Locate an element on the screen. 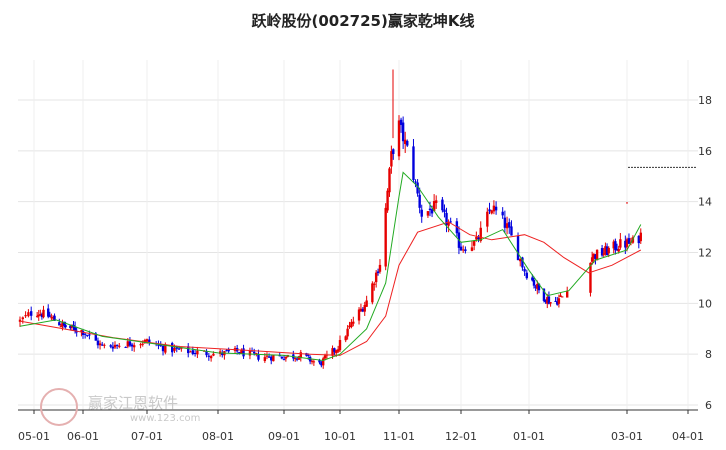  x-tick-label: 10-01 is located at coordinates (340, 436).